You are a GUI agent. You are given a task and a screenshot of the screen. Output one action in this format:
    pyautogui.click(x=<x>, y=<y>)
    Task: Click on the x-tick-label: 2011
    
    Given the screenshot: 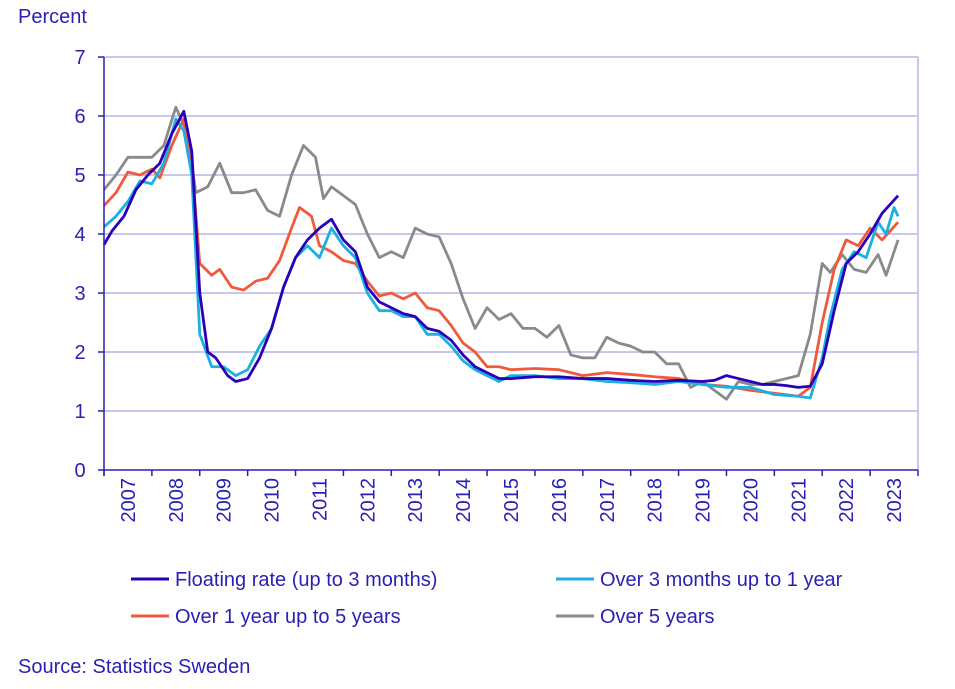 What is the action you would take?
    pyautogui.click(x=320, y=499)
    